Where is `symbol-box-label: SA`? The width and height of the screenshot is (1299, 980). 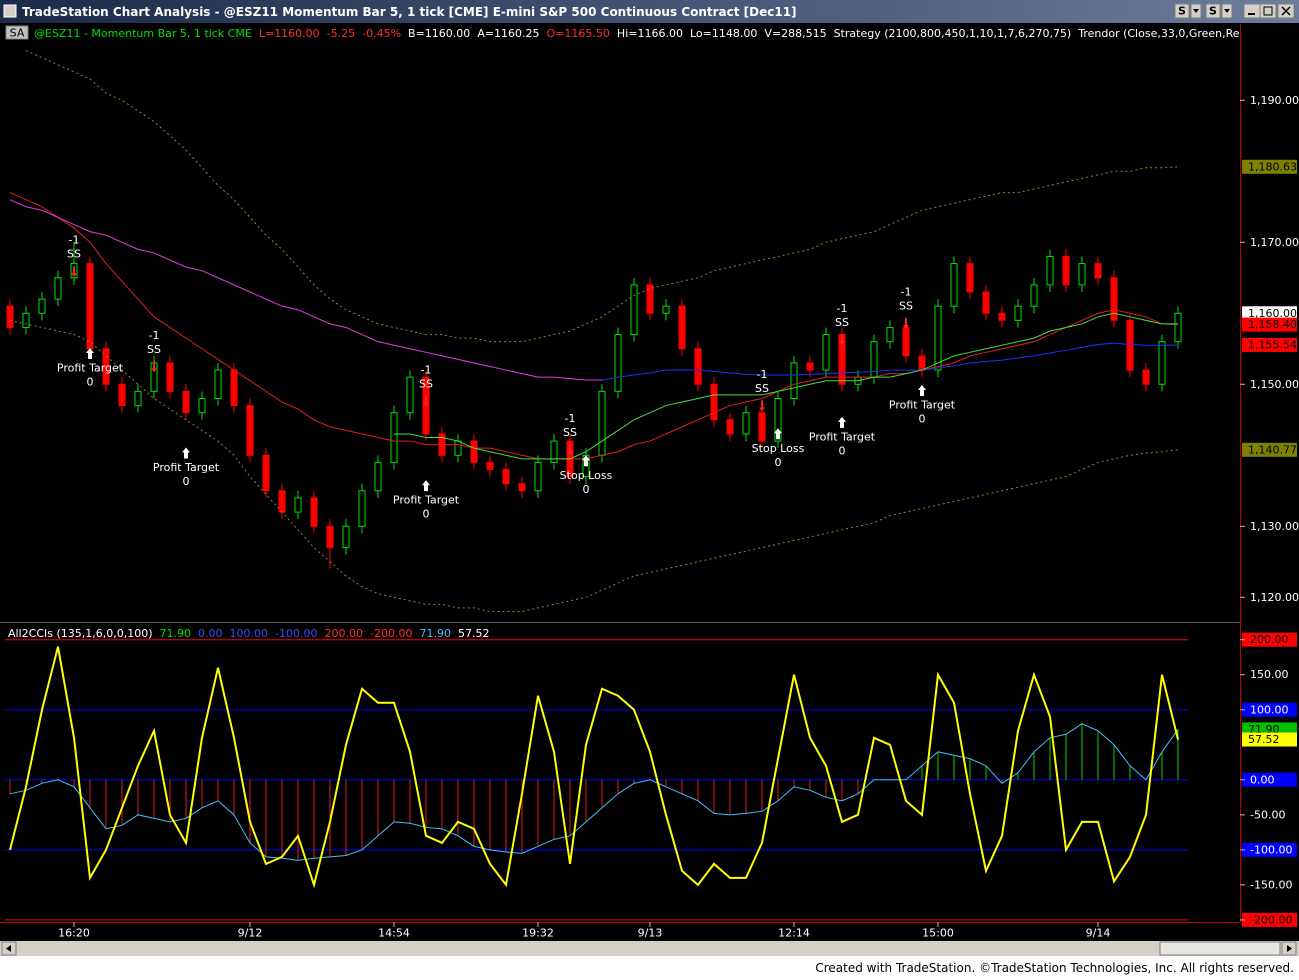
symbol-box-label: SA is located at coordinates (17, 33).